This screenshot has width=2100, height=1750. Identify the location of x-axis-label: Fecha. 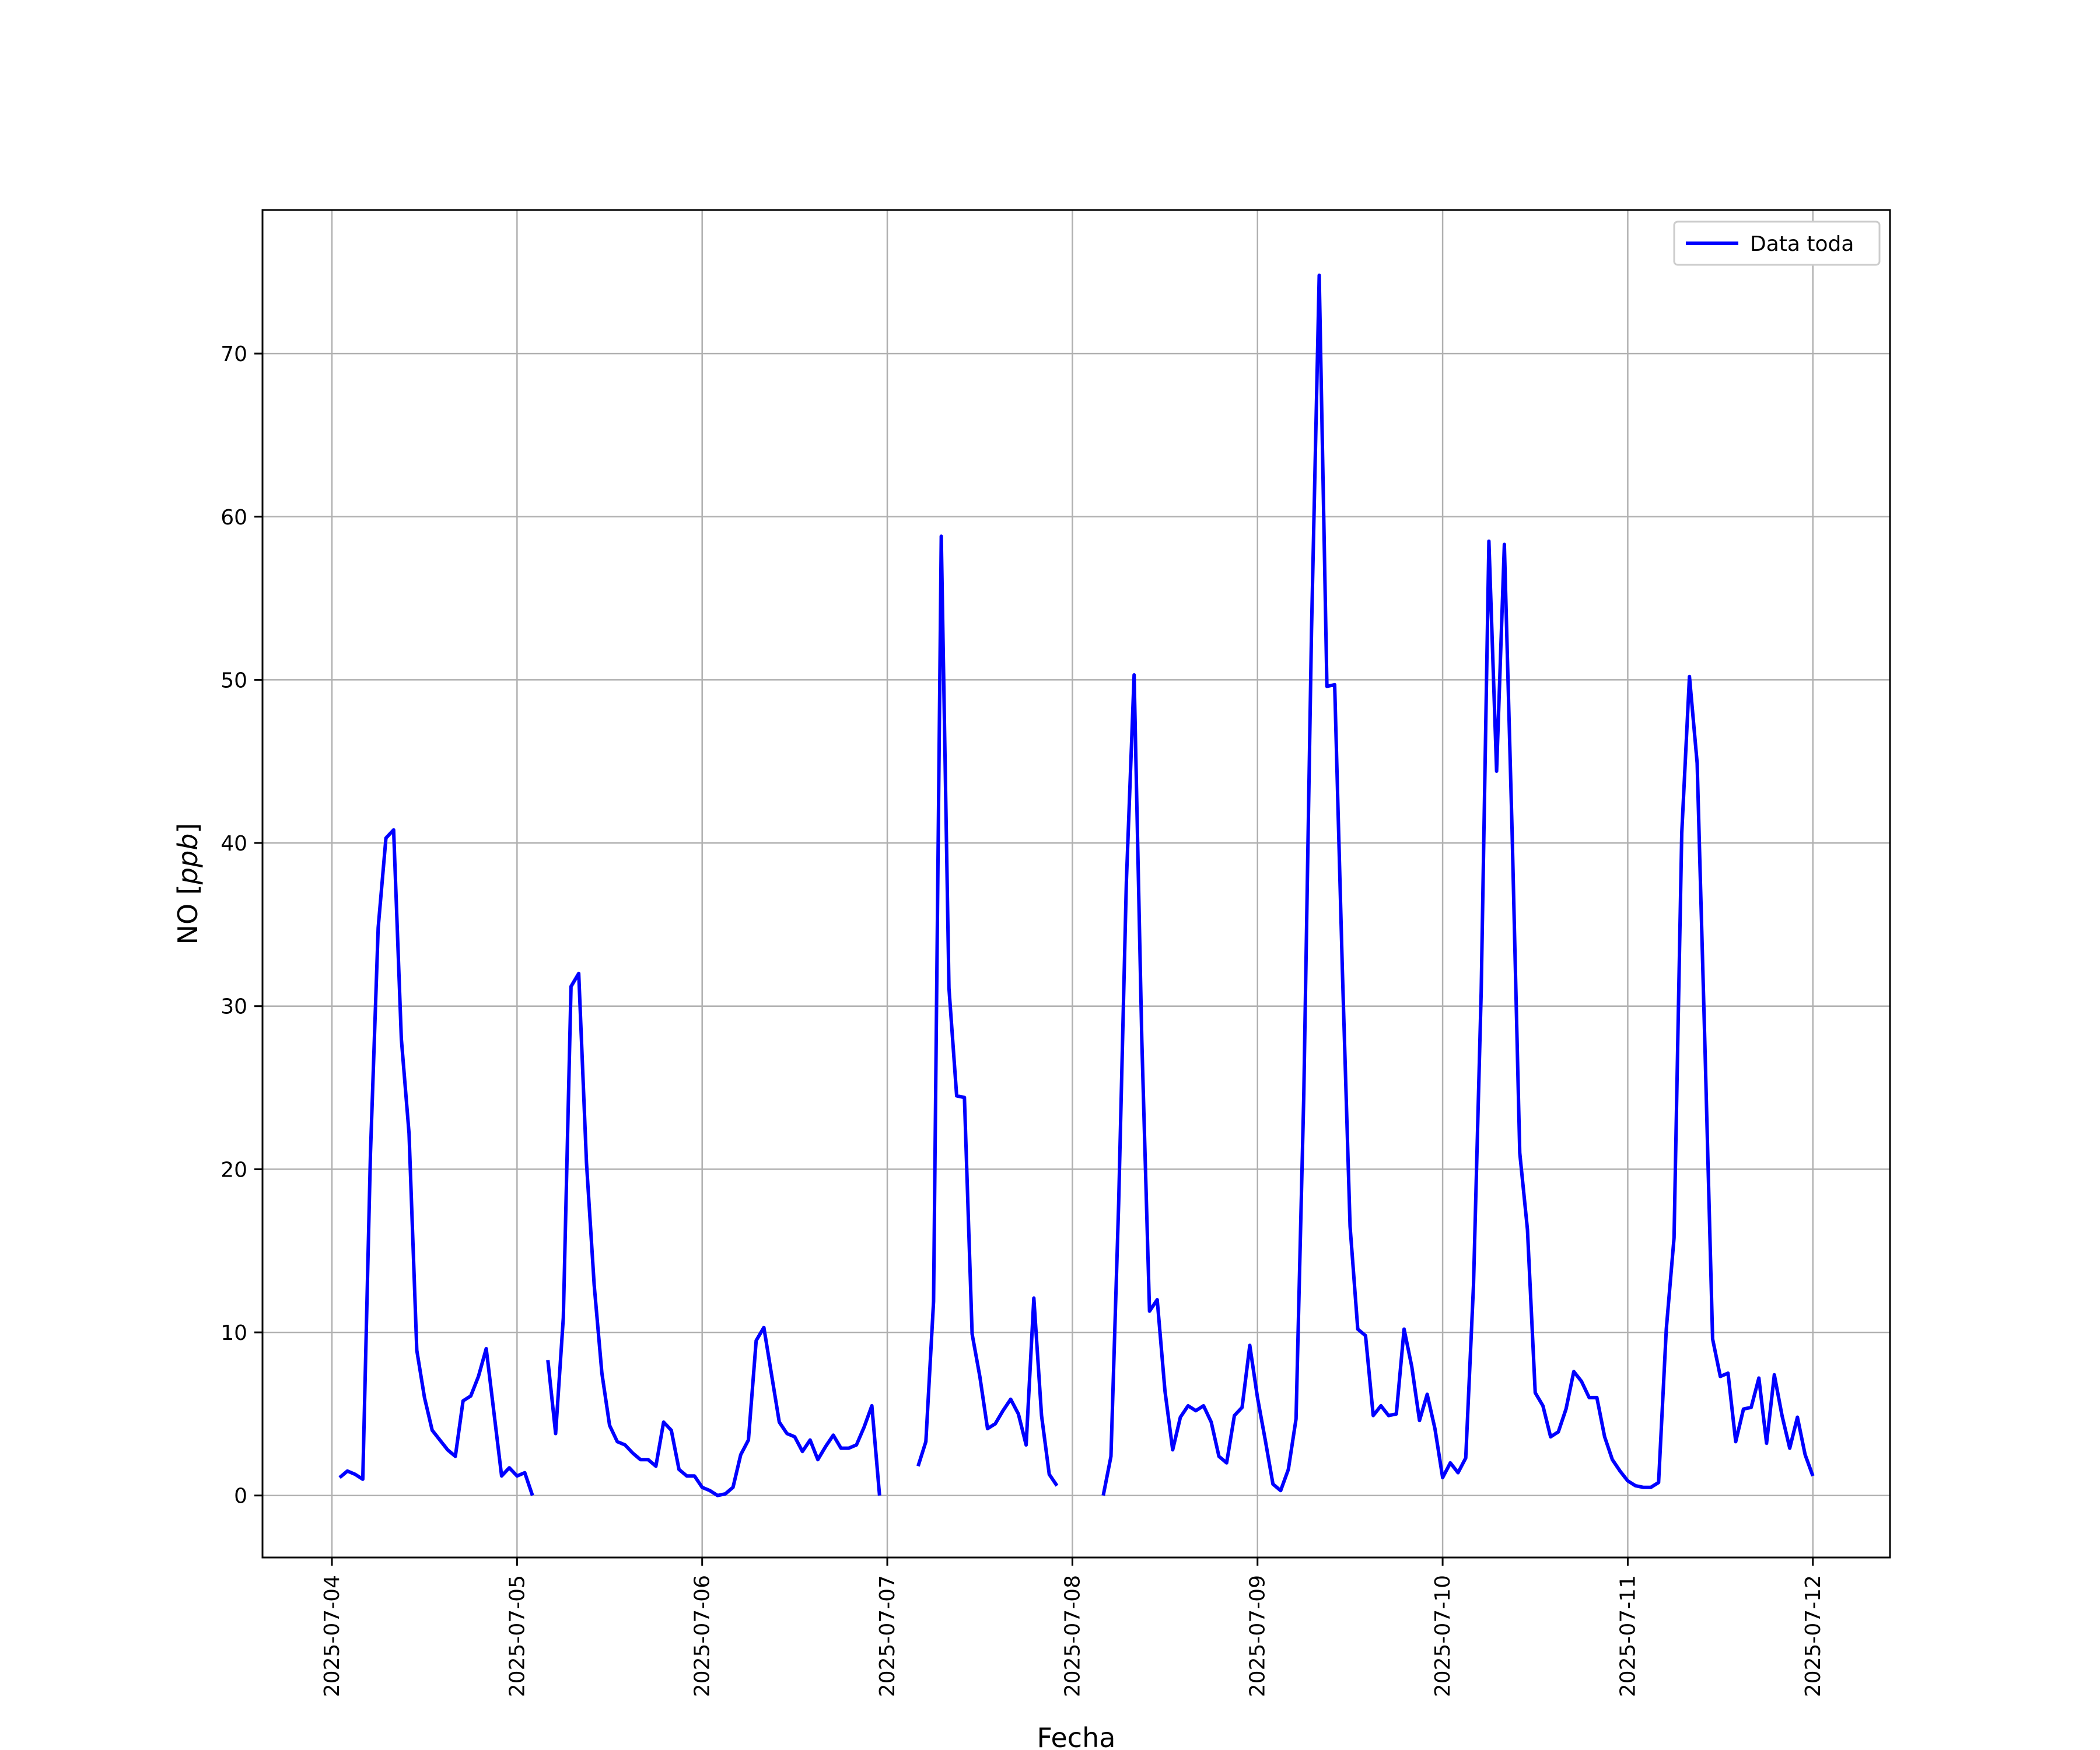
(1076, 1736).